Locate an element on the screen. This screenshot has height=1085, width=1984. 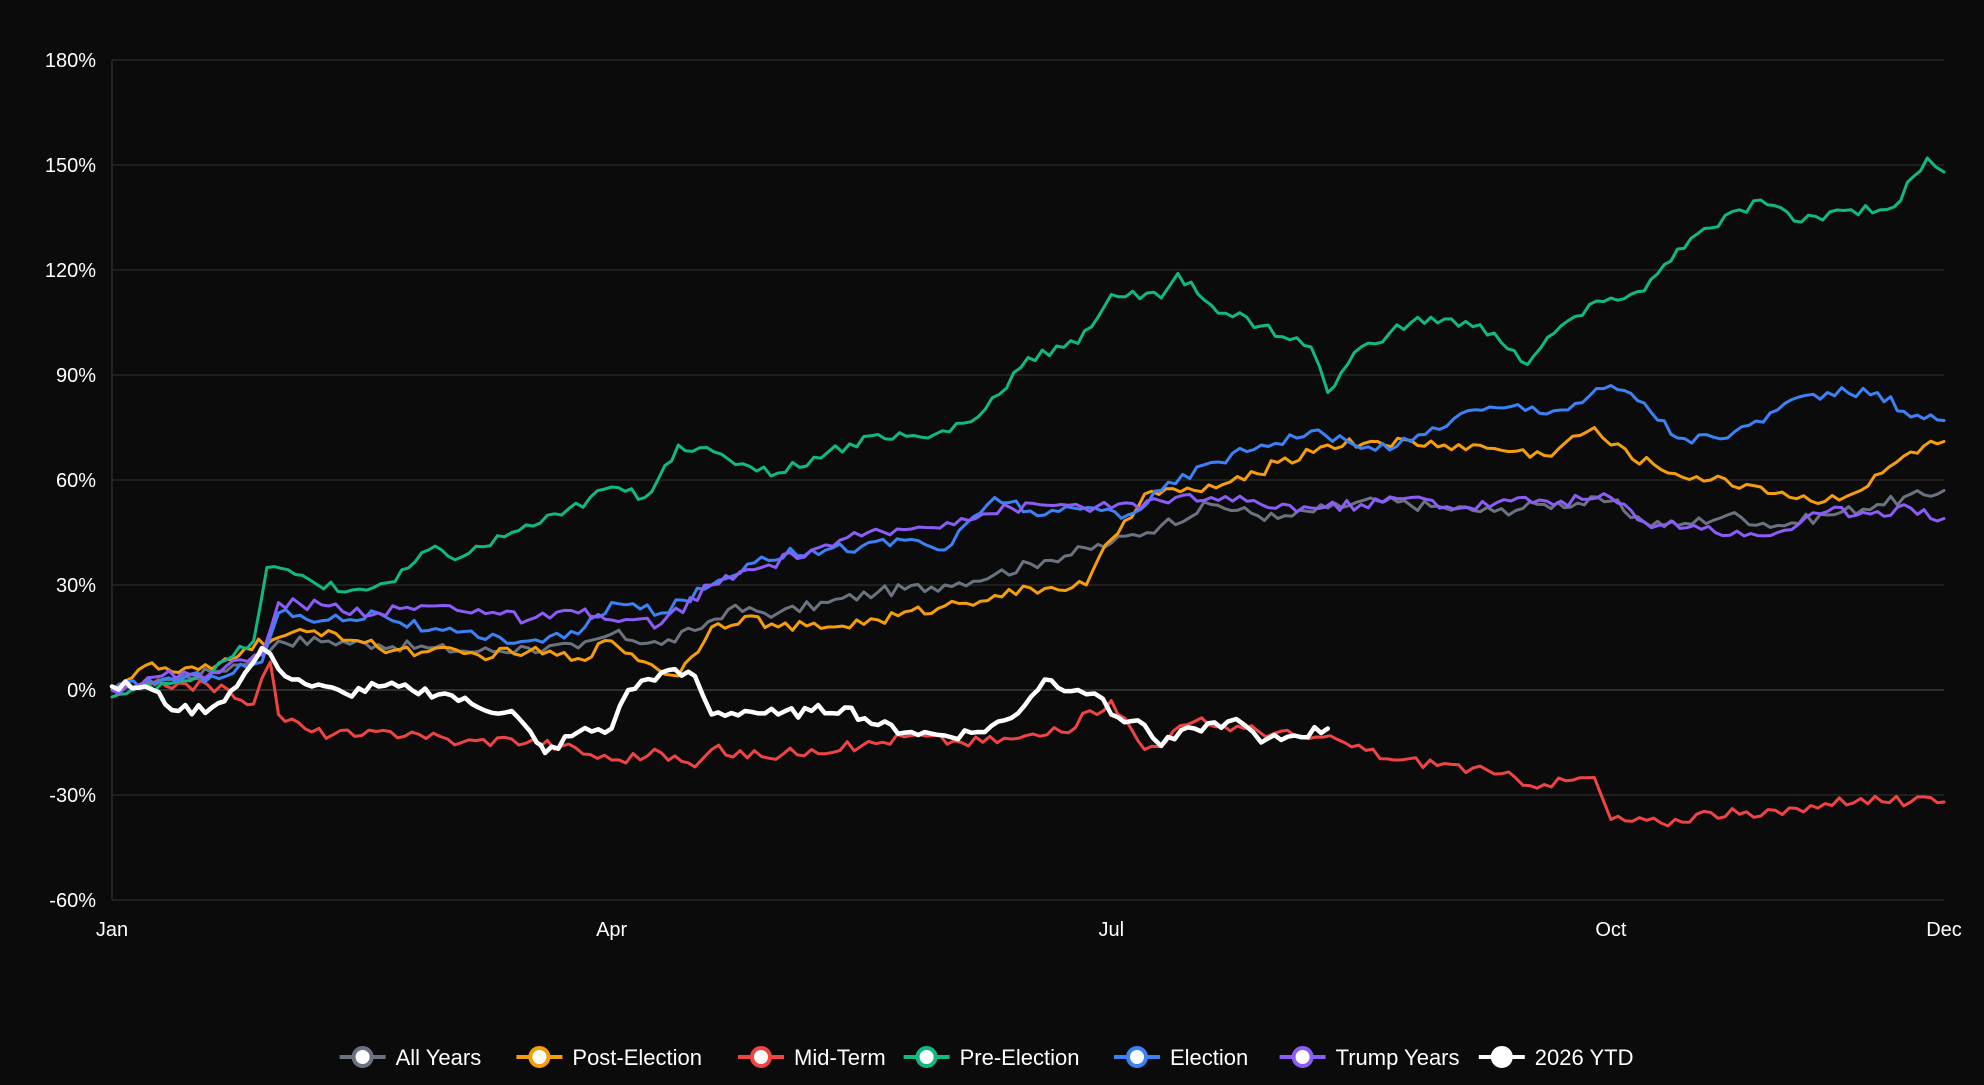
legend-label: Post-Election is located at coordinates (637, 1057).